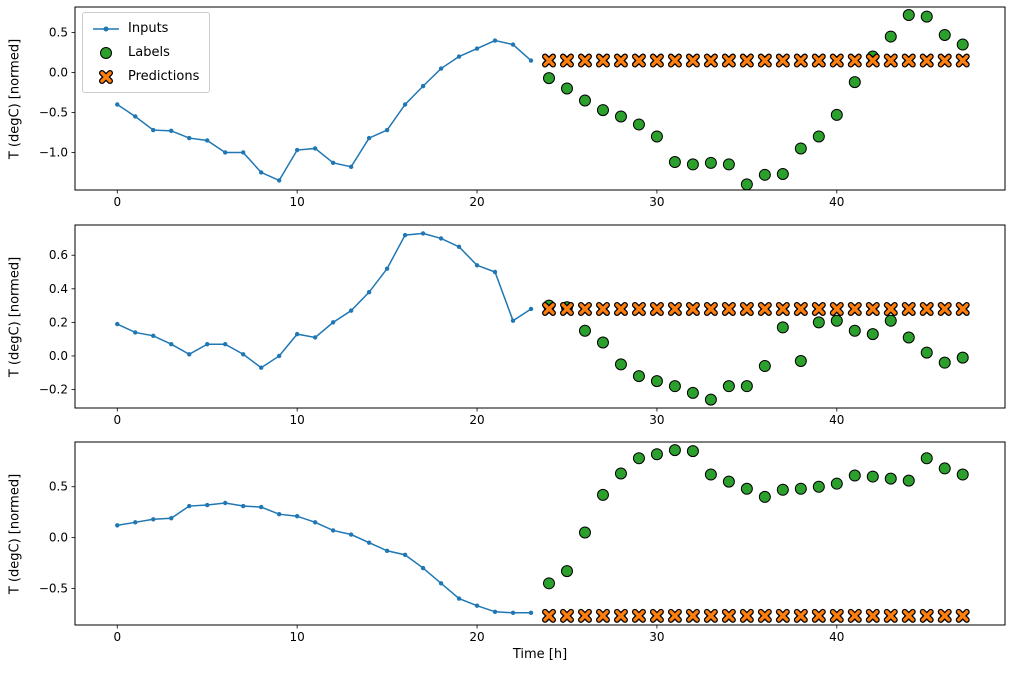 This screenshot has height=679, width=1012. I want to click on legend-entry-predictions: Predictions, so click(145, 76).